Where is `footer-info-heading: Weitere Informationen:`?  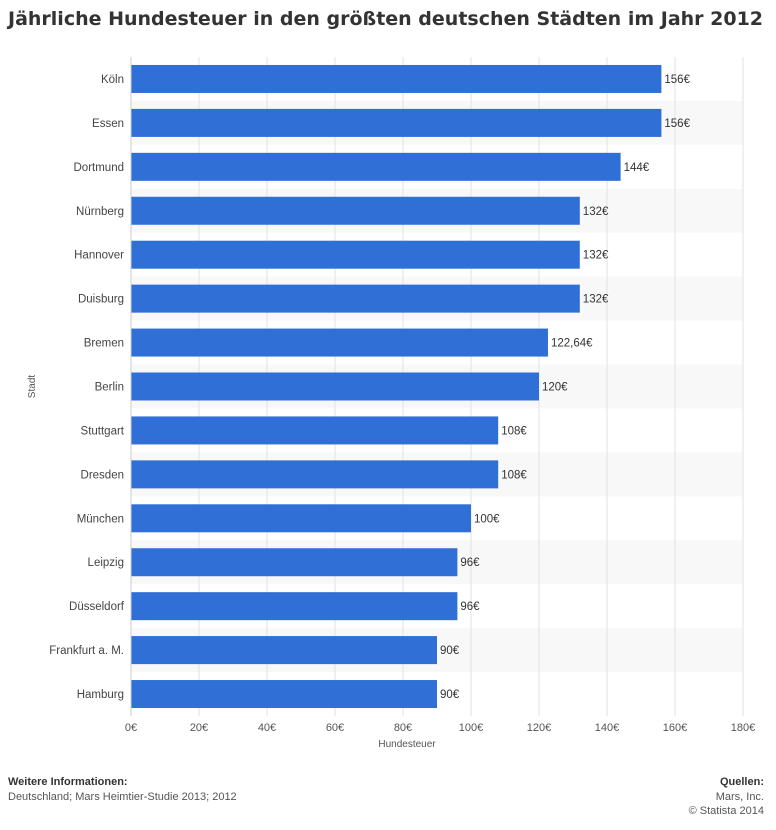 footer-info-heading: Weitere Informationen: is located at coordinates (68, 782).